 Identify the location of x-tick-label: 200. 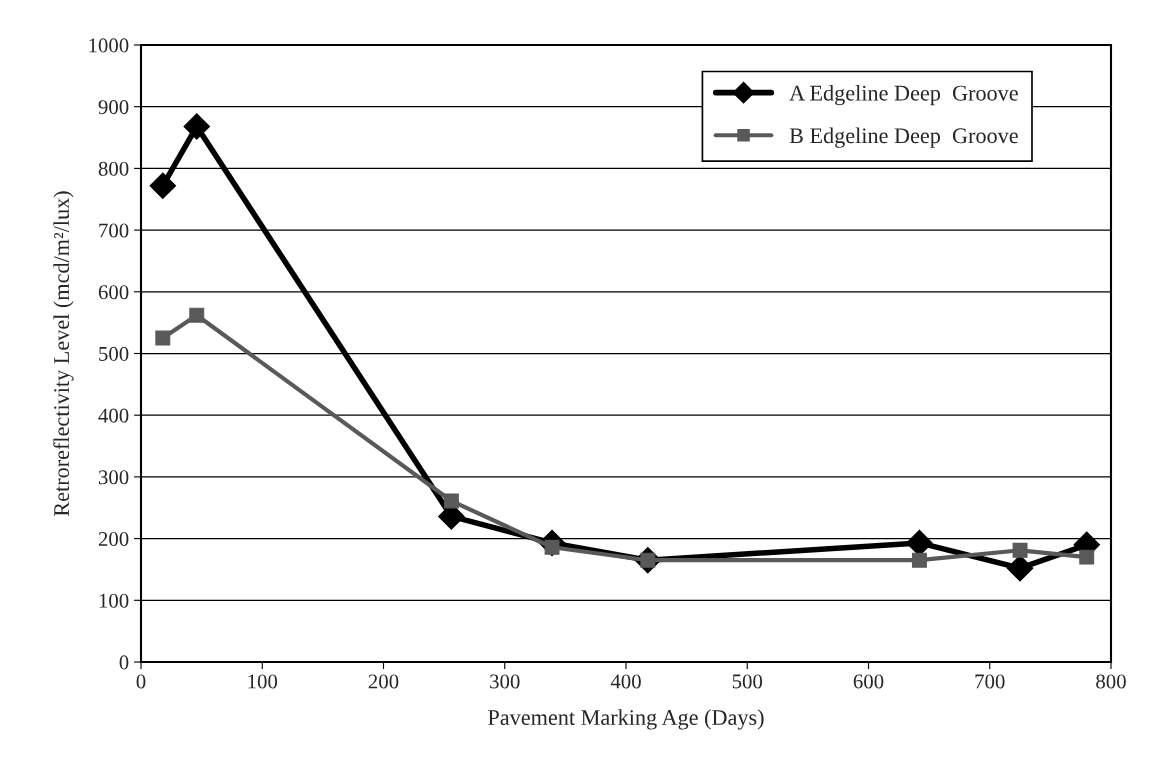
(383, 681).